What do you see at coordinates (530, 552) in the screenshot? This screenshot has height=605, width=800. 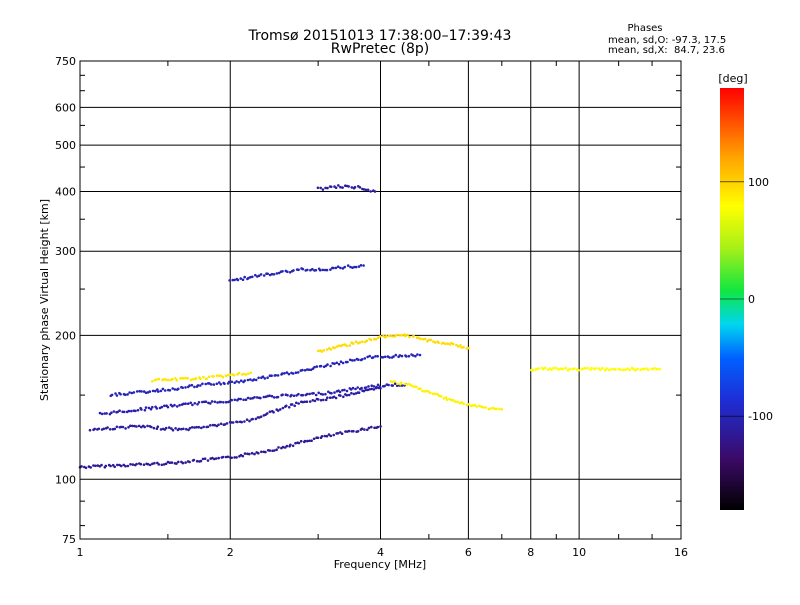 I see `x-tick-label: 8` at bounding box center [530, 552].